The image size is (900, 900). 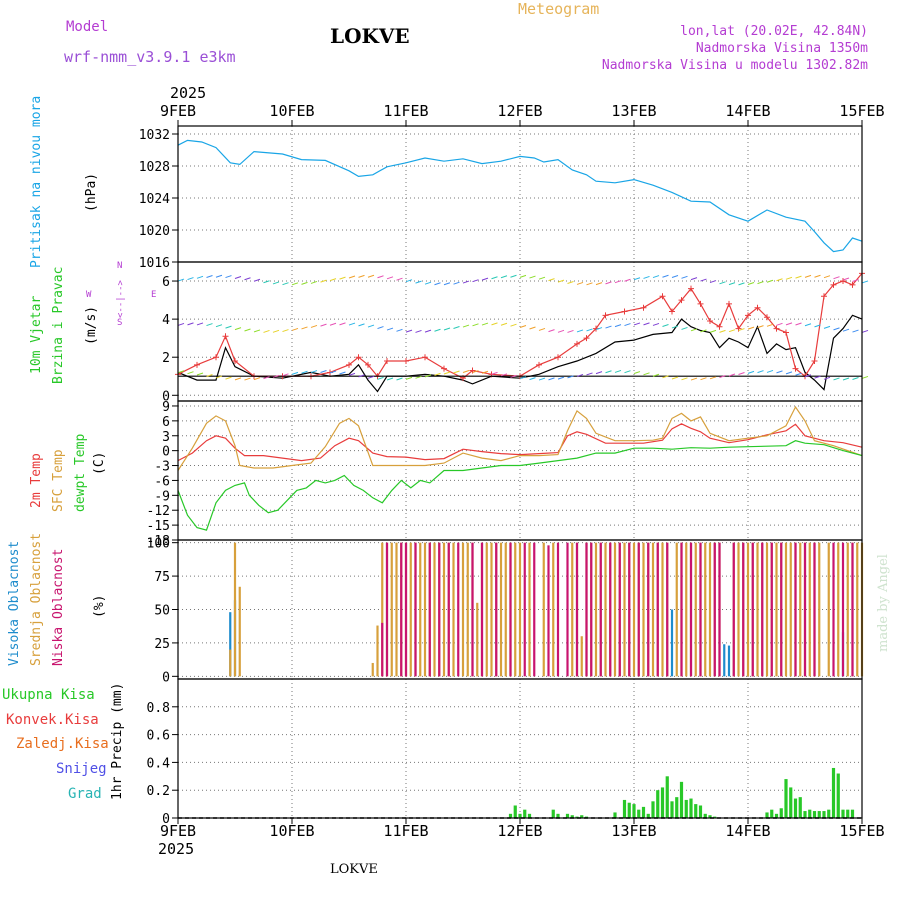 What do you see at coordinates (520, 196) in the screenshot?
I see `series-pritisak-na-nivou-mora` at bounding box center [520, 196].